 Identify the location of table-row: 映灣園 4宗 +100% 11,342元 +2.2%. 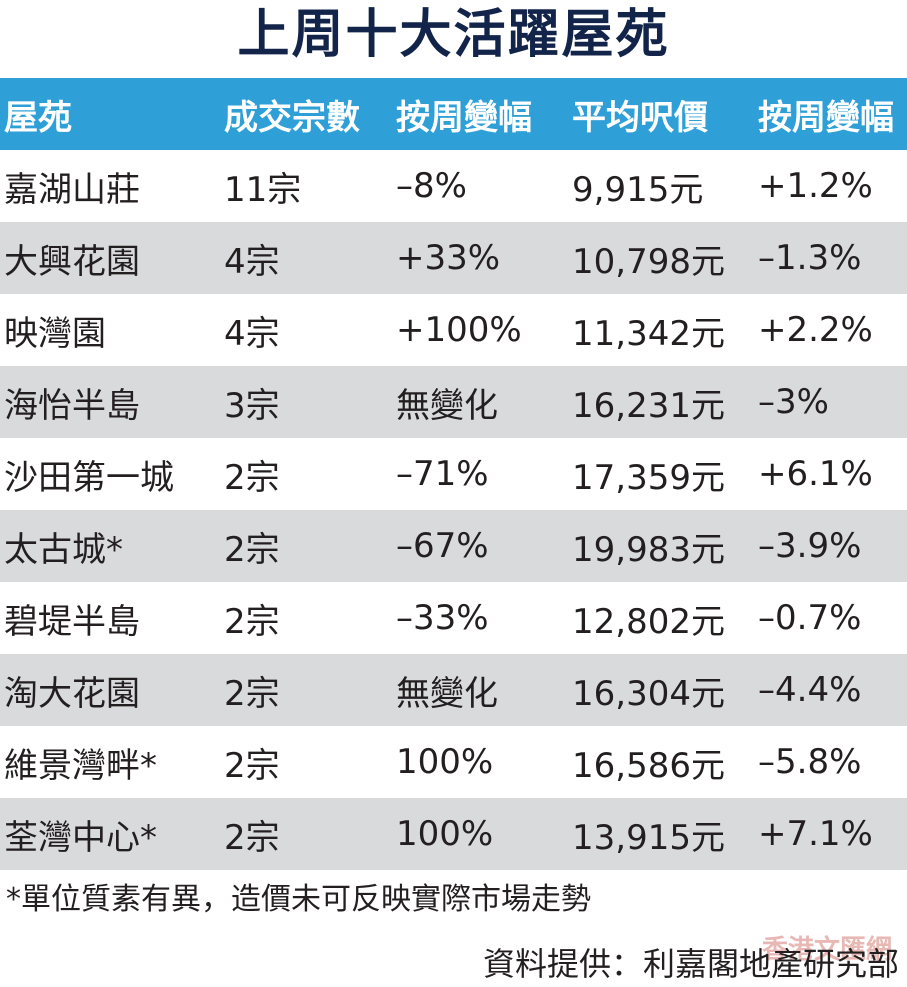
(453, 330).